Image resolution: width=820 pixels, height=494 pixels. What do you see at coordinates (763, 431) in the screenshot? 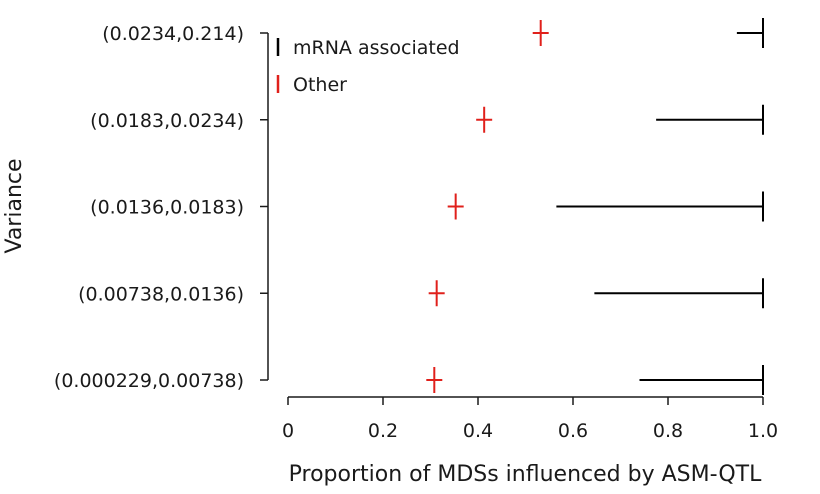
I see `x-tick-label: 1.0` at bounding box center [763, 431].